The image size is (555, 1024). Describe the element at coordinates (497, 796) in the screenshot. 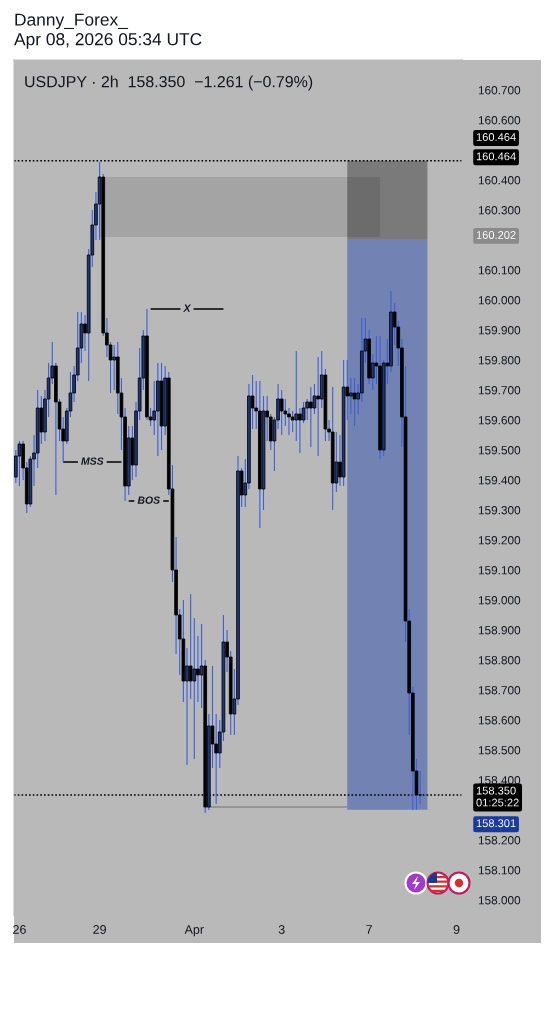

I see `ref-line-label: 158.350 01:25:22` at that location.